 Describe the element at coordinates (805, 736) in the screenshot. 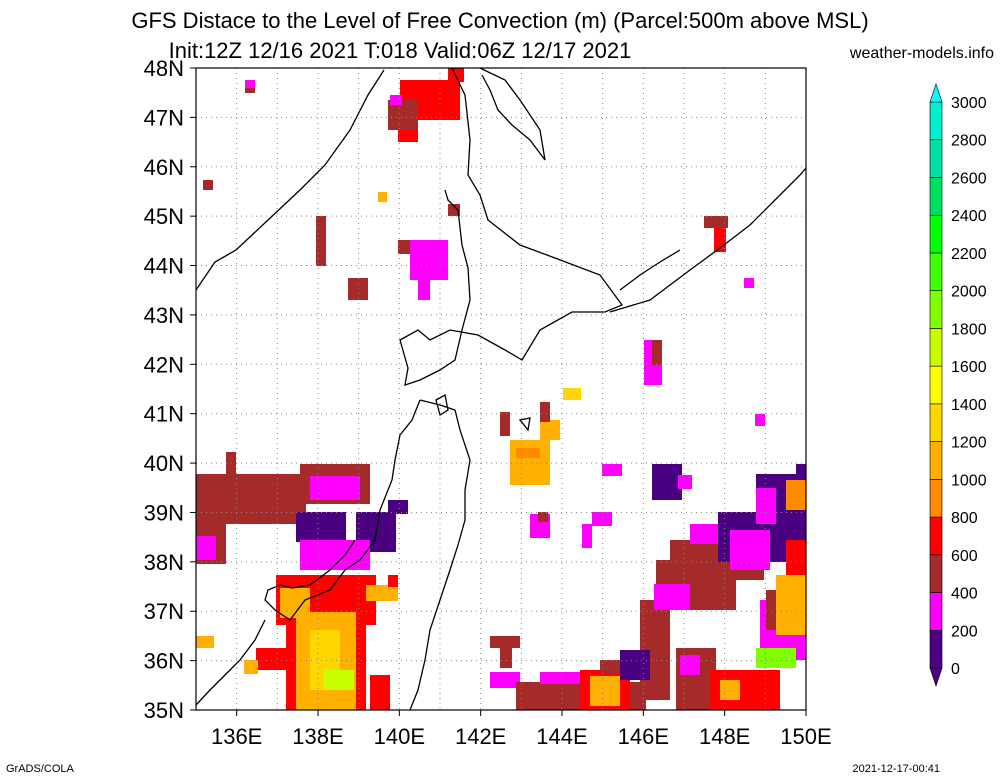

I see `lon-label: 150E` at that location.